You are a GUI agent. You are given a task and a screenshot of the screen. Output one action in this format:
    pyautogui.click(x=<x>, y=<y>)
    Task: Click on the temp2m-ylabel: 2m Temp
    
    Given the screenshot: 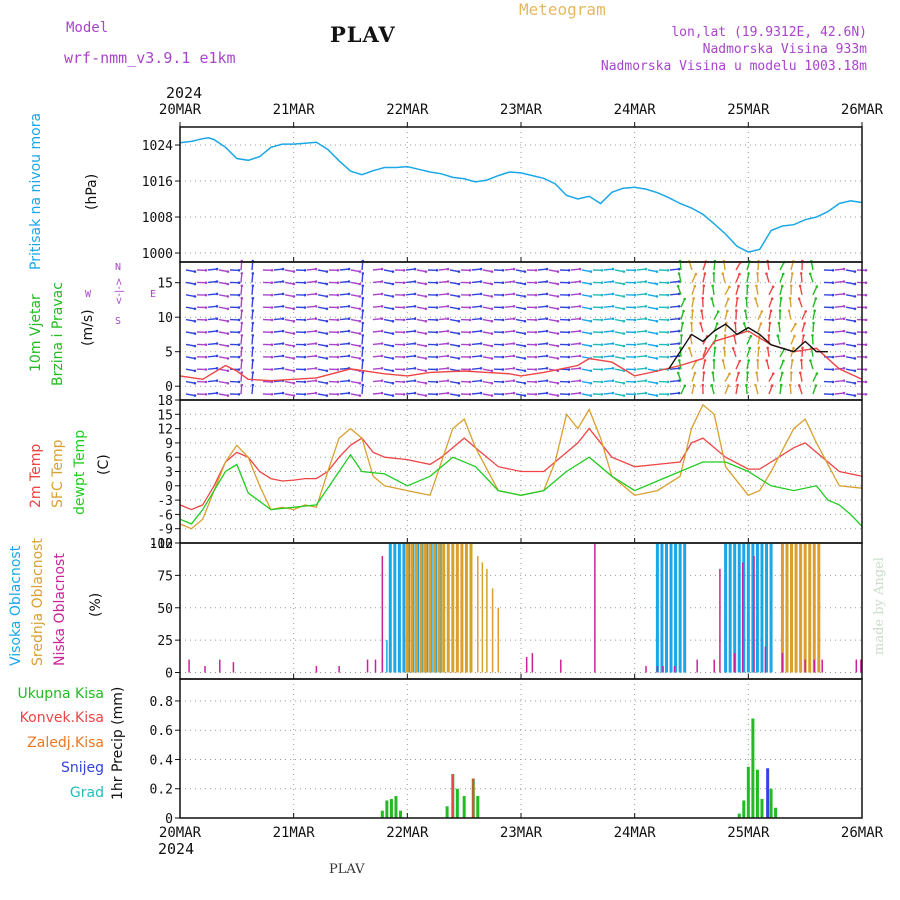 What is the action you would take?
    pyautogui.click(x=36, y=475)
    